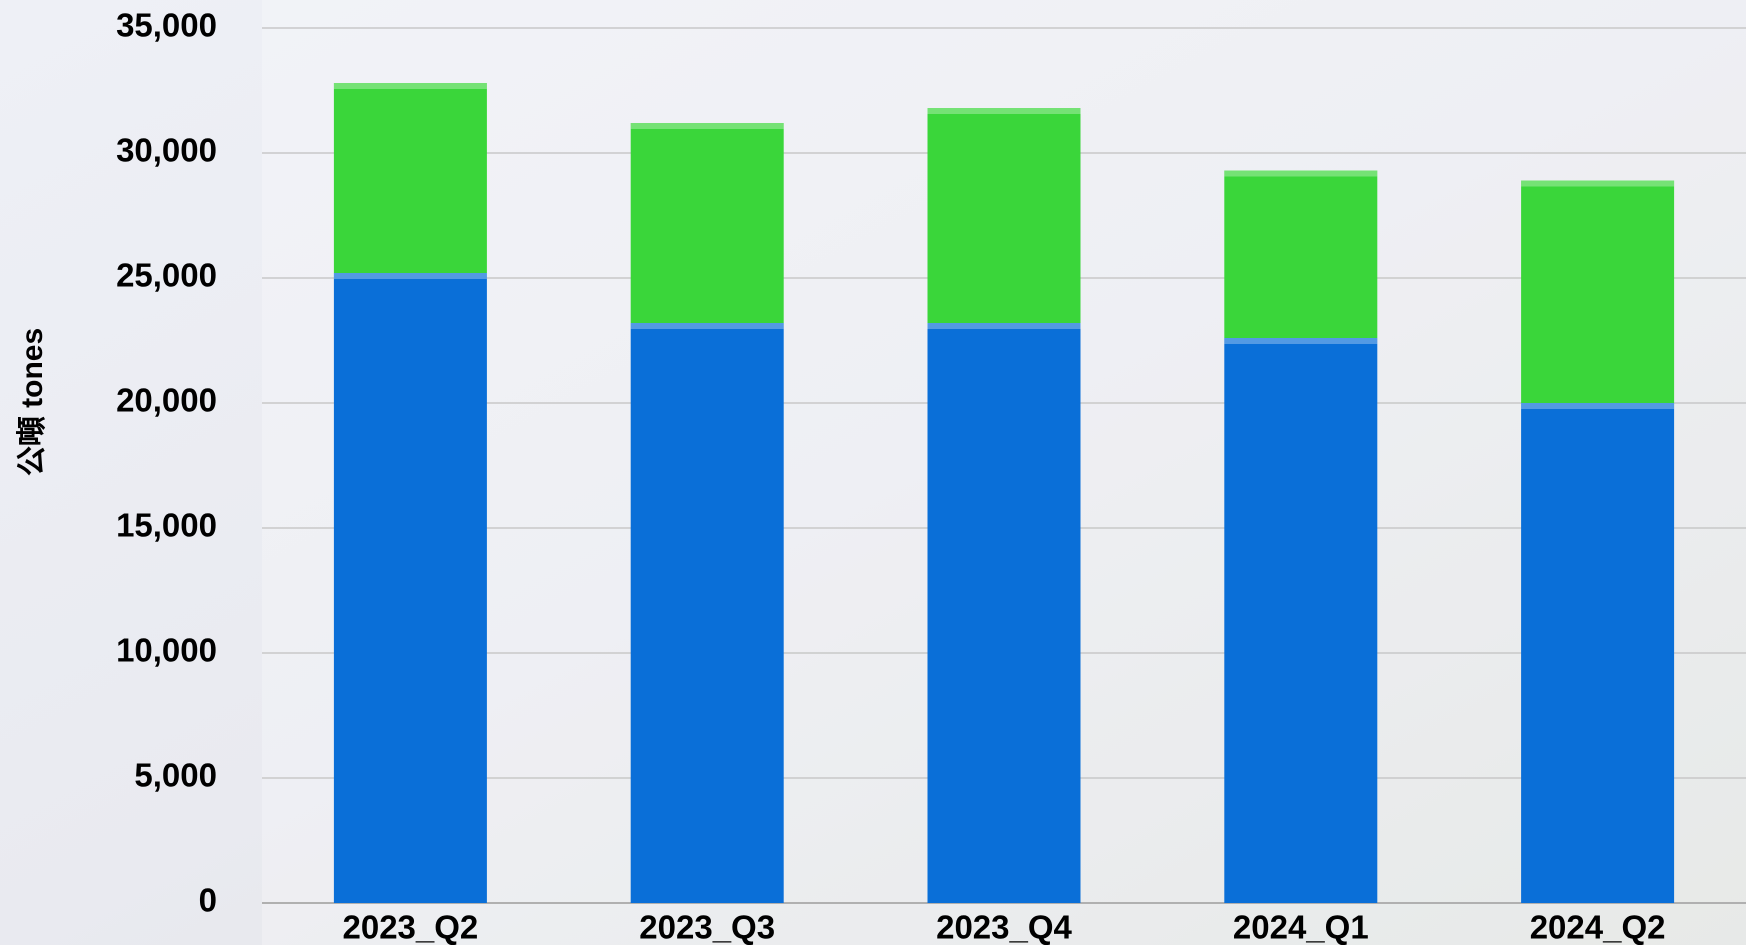 This screenshot has height=945, width=1746. I want to click on y-tick-label: 35,000, so click(166, 25).